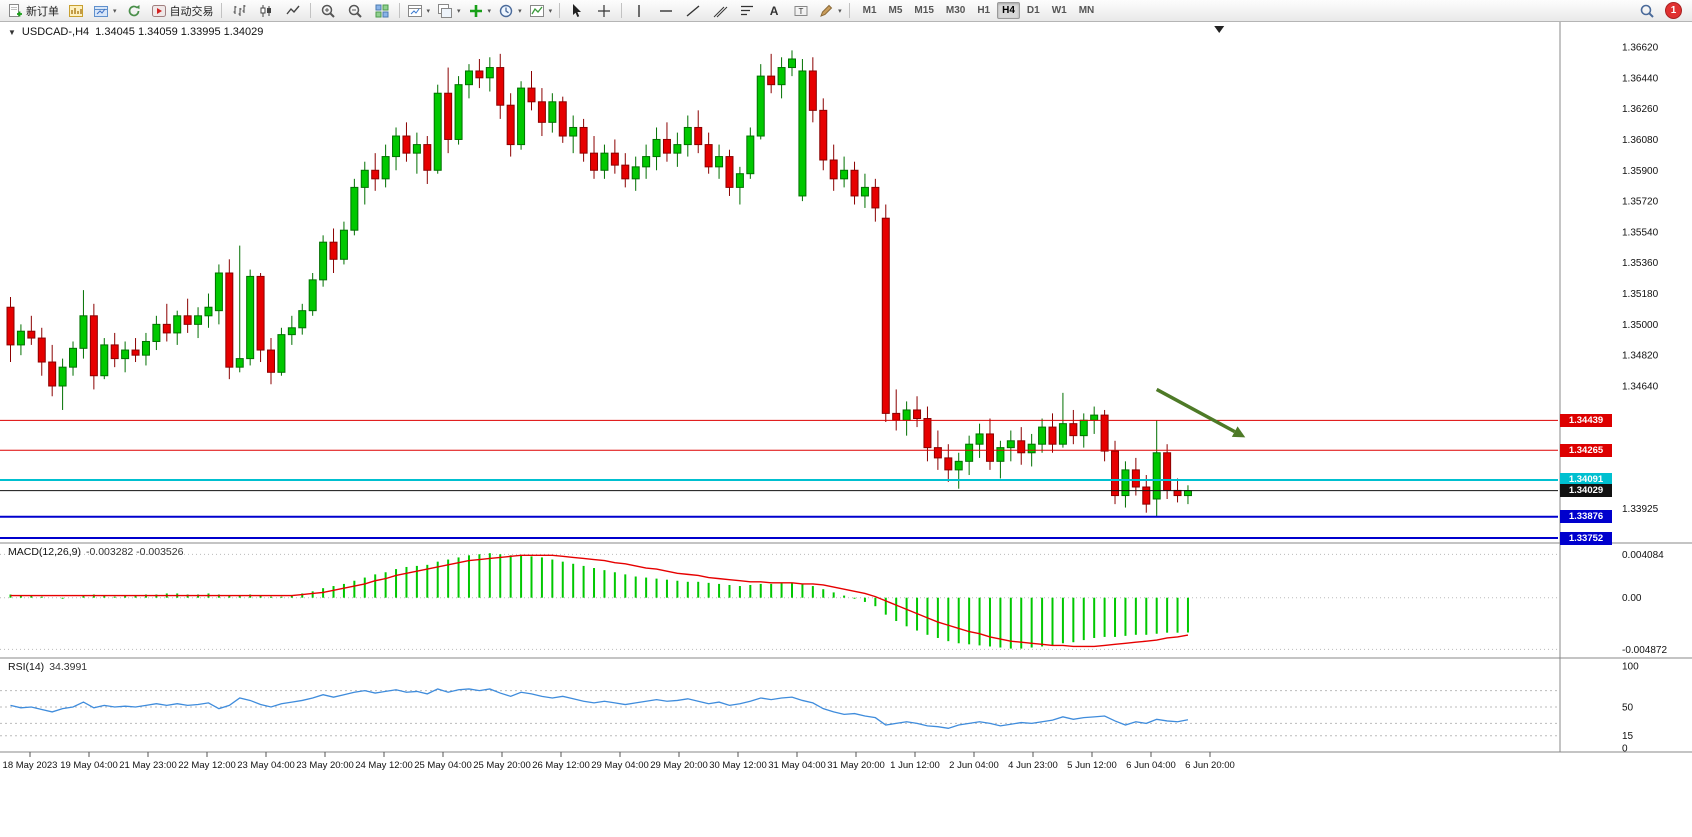 The height and width of the screenshot is (837, 1692). I want to click on macd-title-text: MACD(12,26,9), so click(44, 552).